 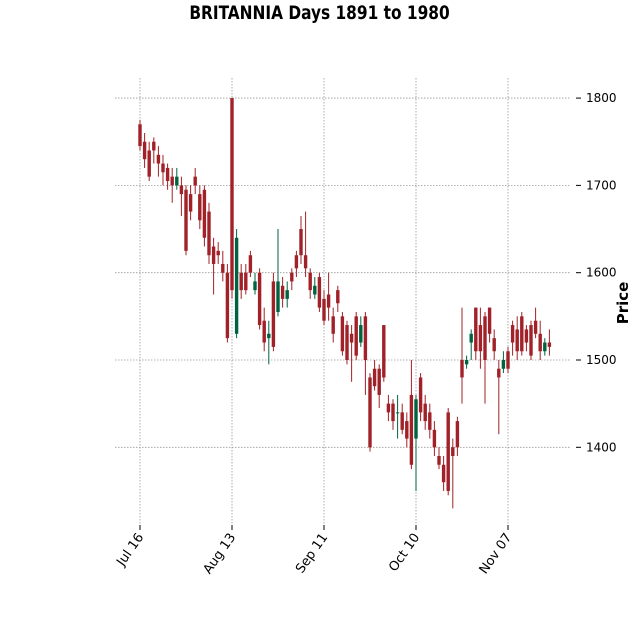 I want to click on chart-title: BRITANNIA Days 1891 to 1980, so click(x=319, y=13).